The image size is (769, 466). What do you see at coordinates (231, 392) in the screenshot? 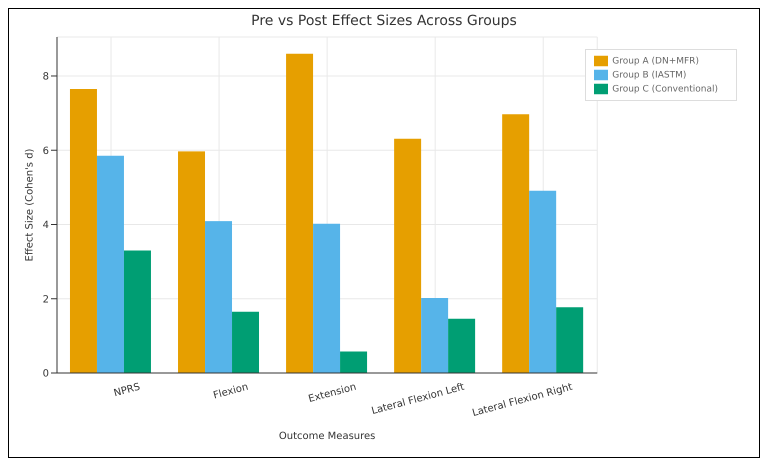
I see `x-tick-label: Flexion` at bounding box center [231, 392].